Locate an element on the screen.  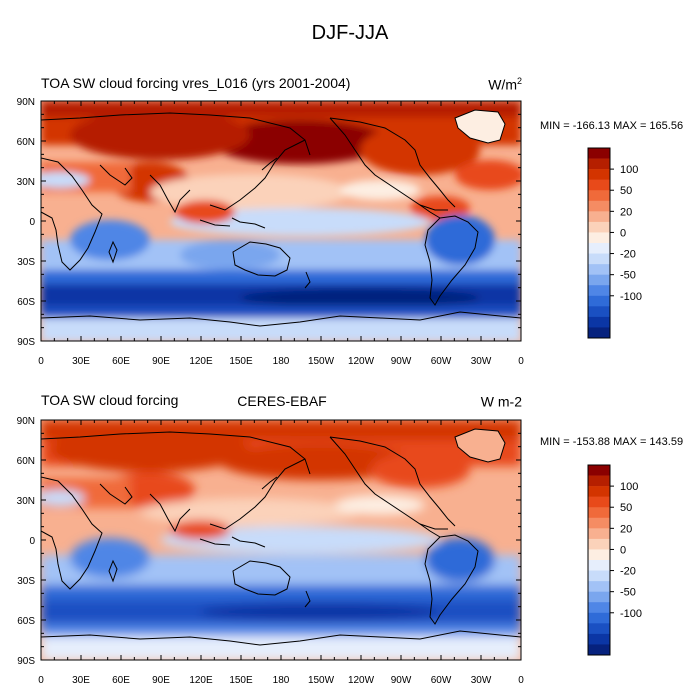
panel-1-colorbar: 100 50 20 0 -20 -50 -100 is located at coordinates (614, 243).